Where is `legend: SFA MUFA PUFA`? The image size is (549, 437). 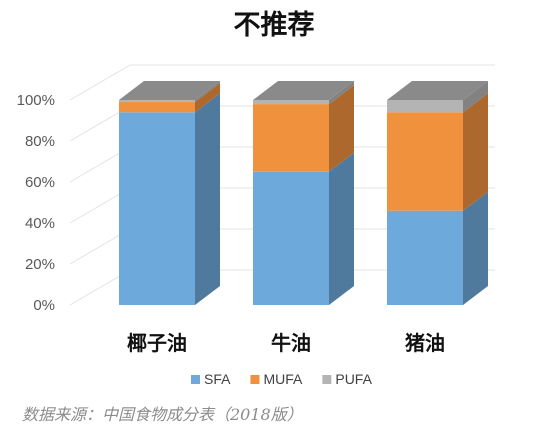
legend: SFA MUFA PUFA is located at coordinates (282, 379).